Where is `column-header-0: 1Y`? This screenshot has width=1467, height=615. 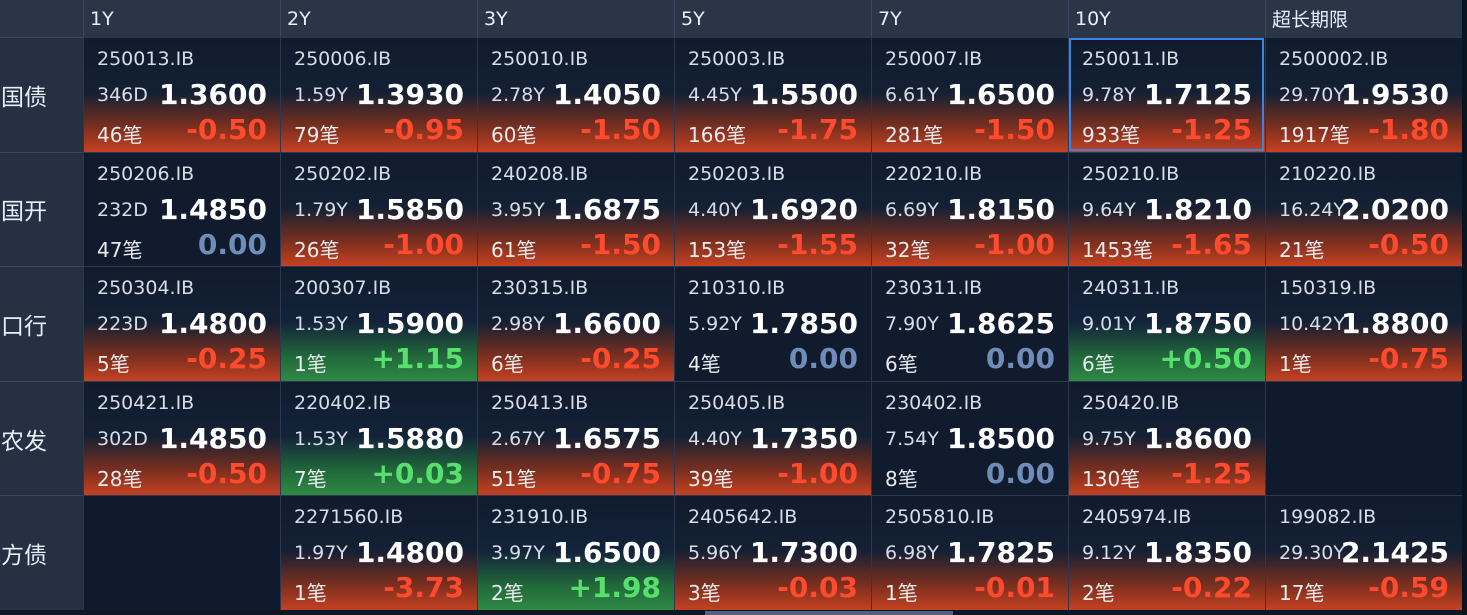
column-header-0: 1Y is located at coordinates (181, 18).